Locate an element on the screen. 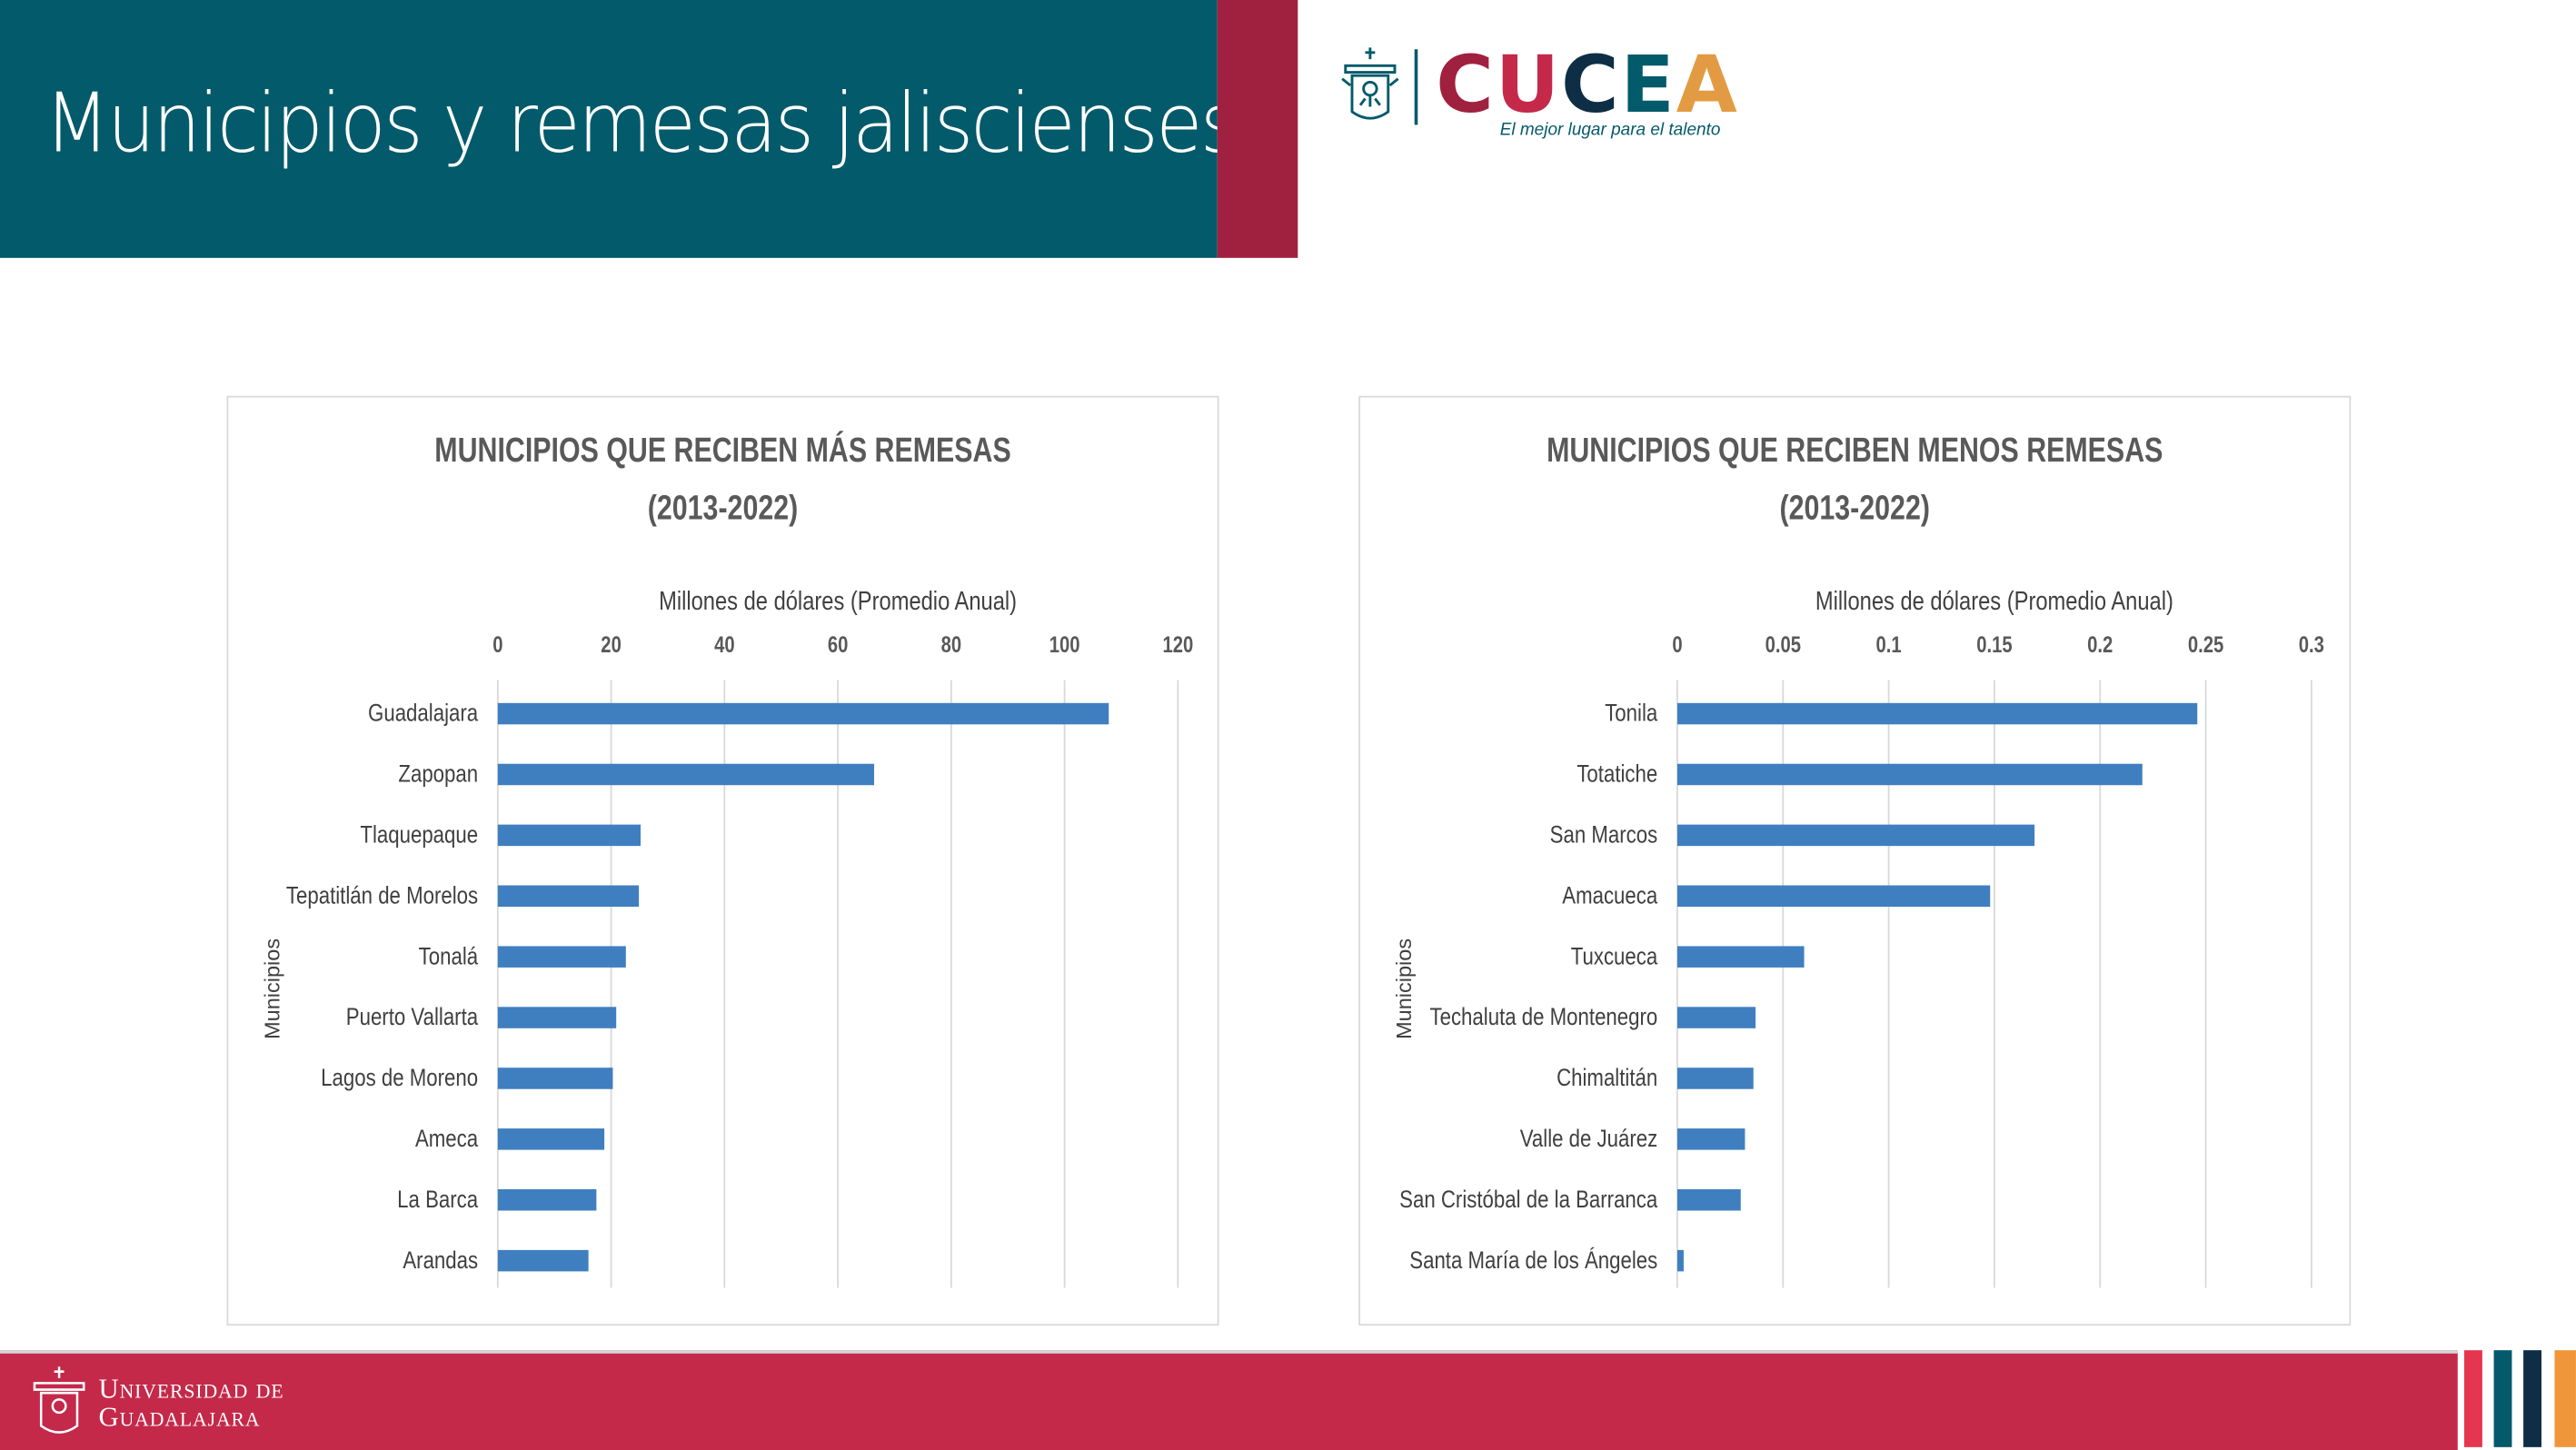  category-label: La Barca is located at coordinates (437, 1200).